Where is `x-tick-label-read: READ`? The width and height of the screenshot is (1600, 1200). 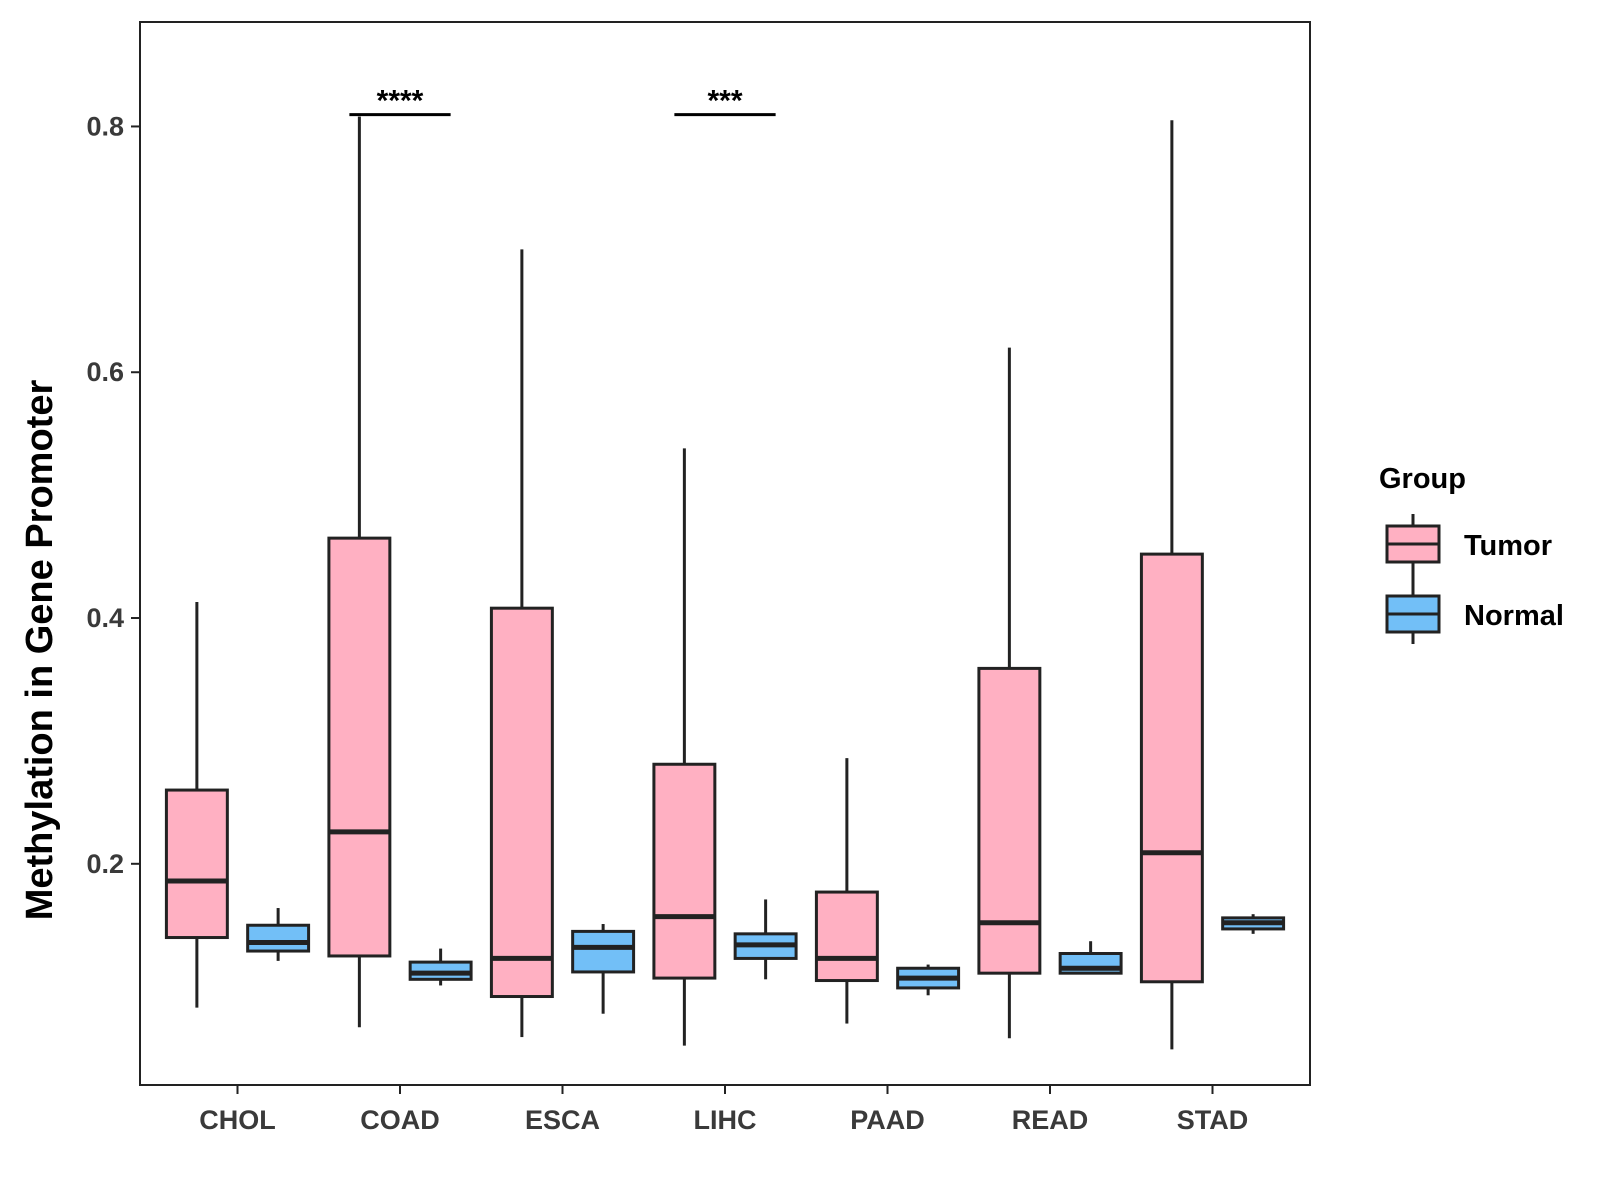
x-tick-label-read: READ is located at coordinates (1050, 1120).